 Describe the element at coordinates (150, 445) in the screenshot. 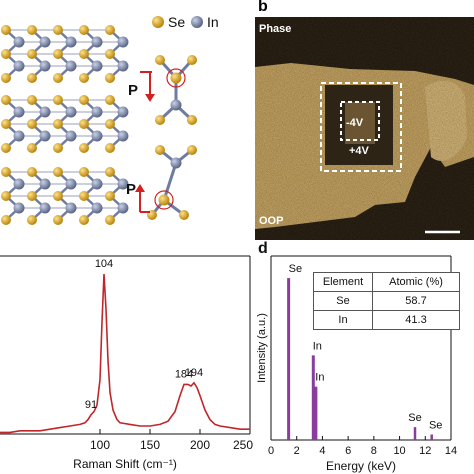

I see `x-tick-label: 150` at that location.